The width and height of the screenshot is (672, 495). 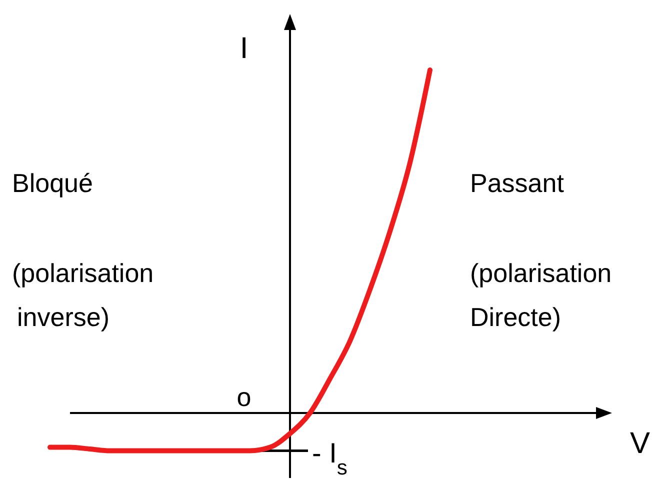 I want to click on annotation: Bloqué, so click(x=52, y=183).